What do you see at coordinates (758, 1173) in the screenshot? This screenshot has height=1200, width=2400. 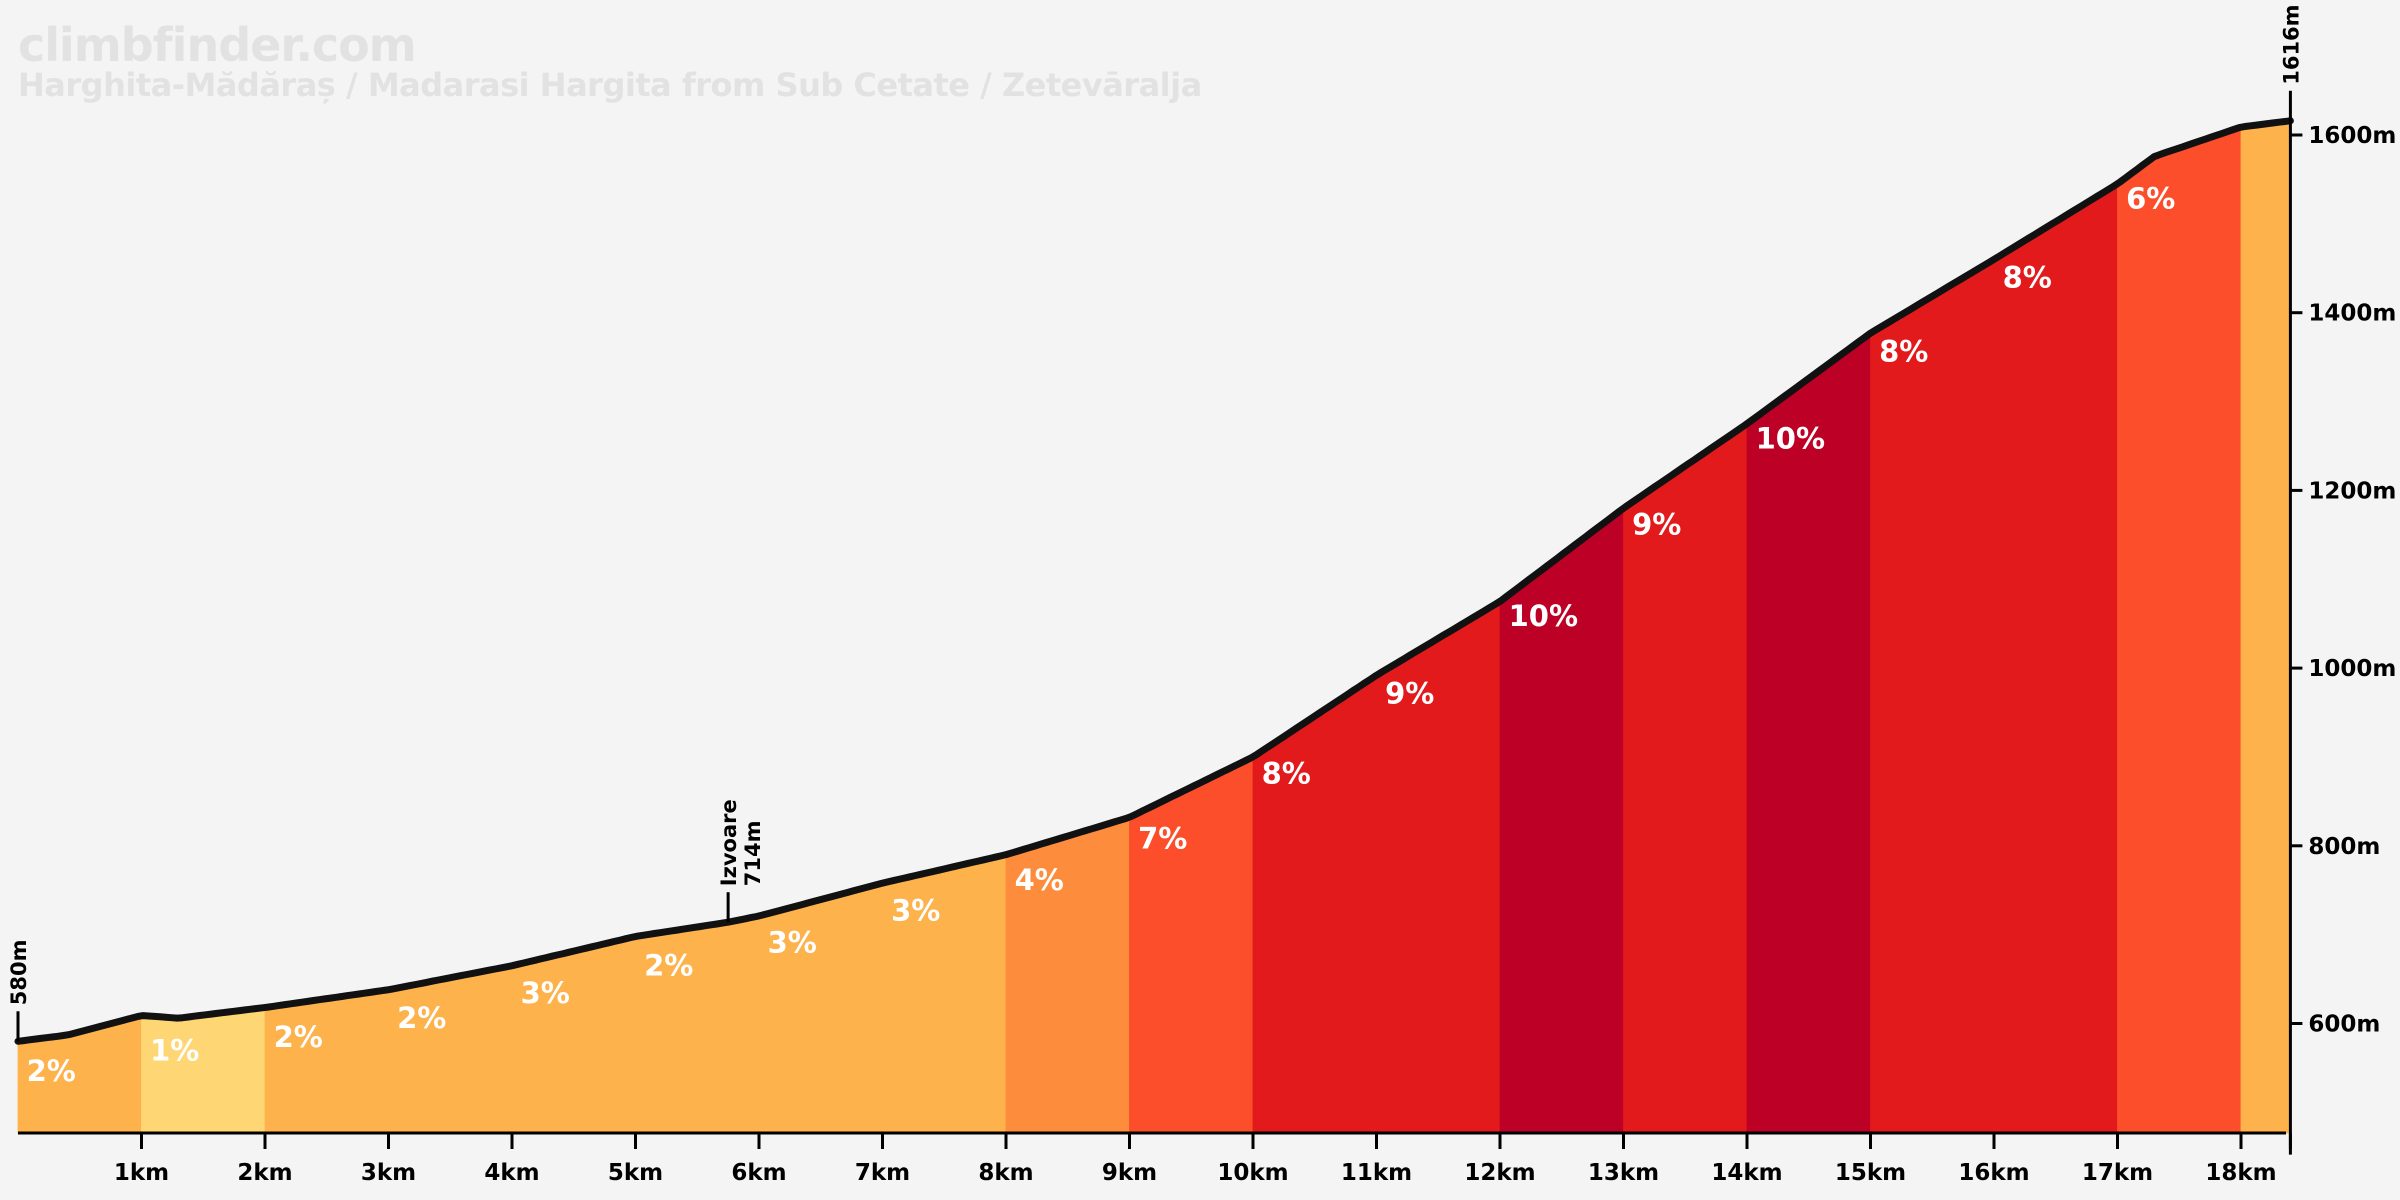 I see `x-tick-label-6: 6km` at bounding box center [758, 1173].